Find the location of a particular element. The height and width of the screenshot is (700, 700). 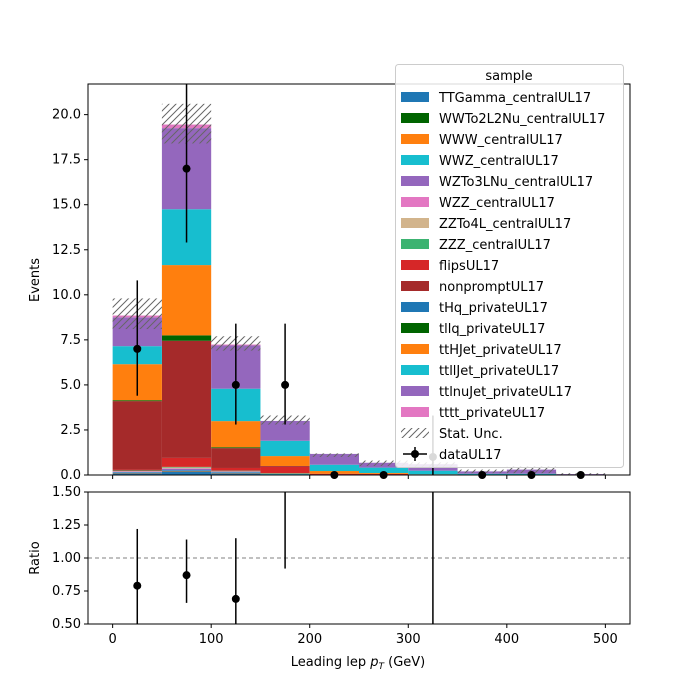

x-tick-label: 0 is located at coordinates (112, 639).